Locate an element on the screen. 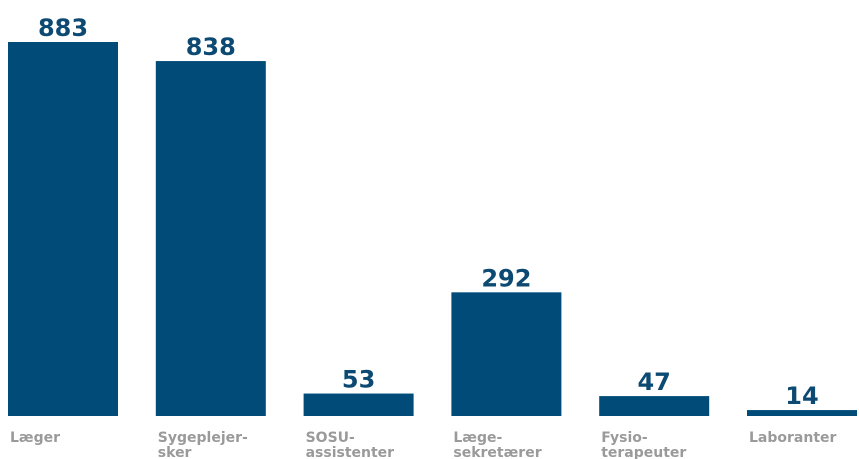 This screenshot has width=859, height=459. category-label: Læger is located at coordinates (35, 438).